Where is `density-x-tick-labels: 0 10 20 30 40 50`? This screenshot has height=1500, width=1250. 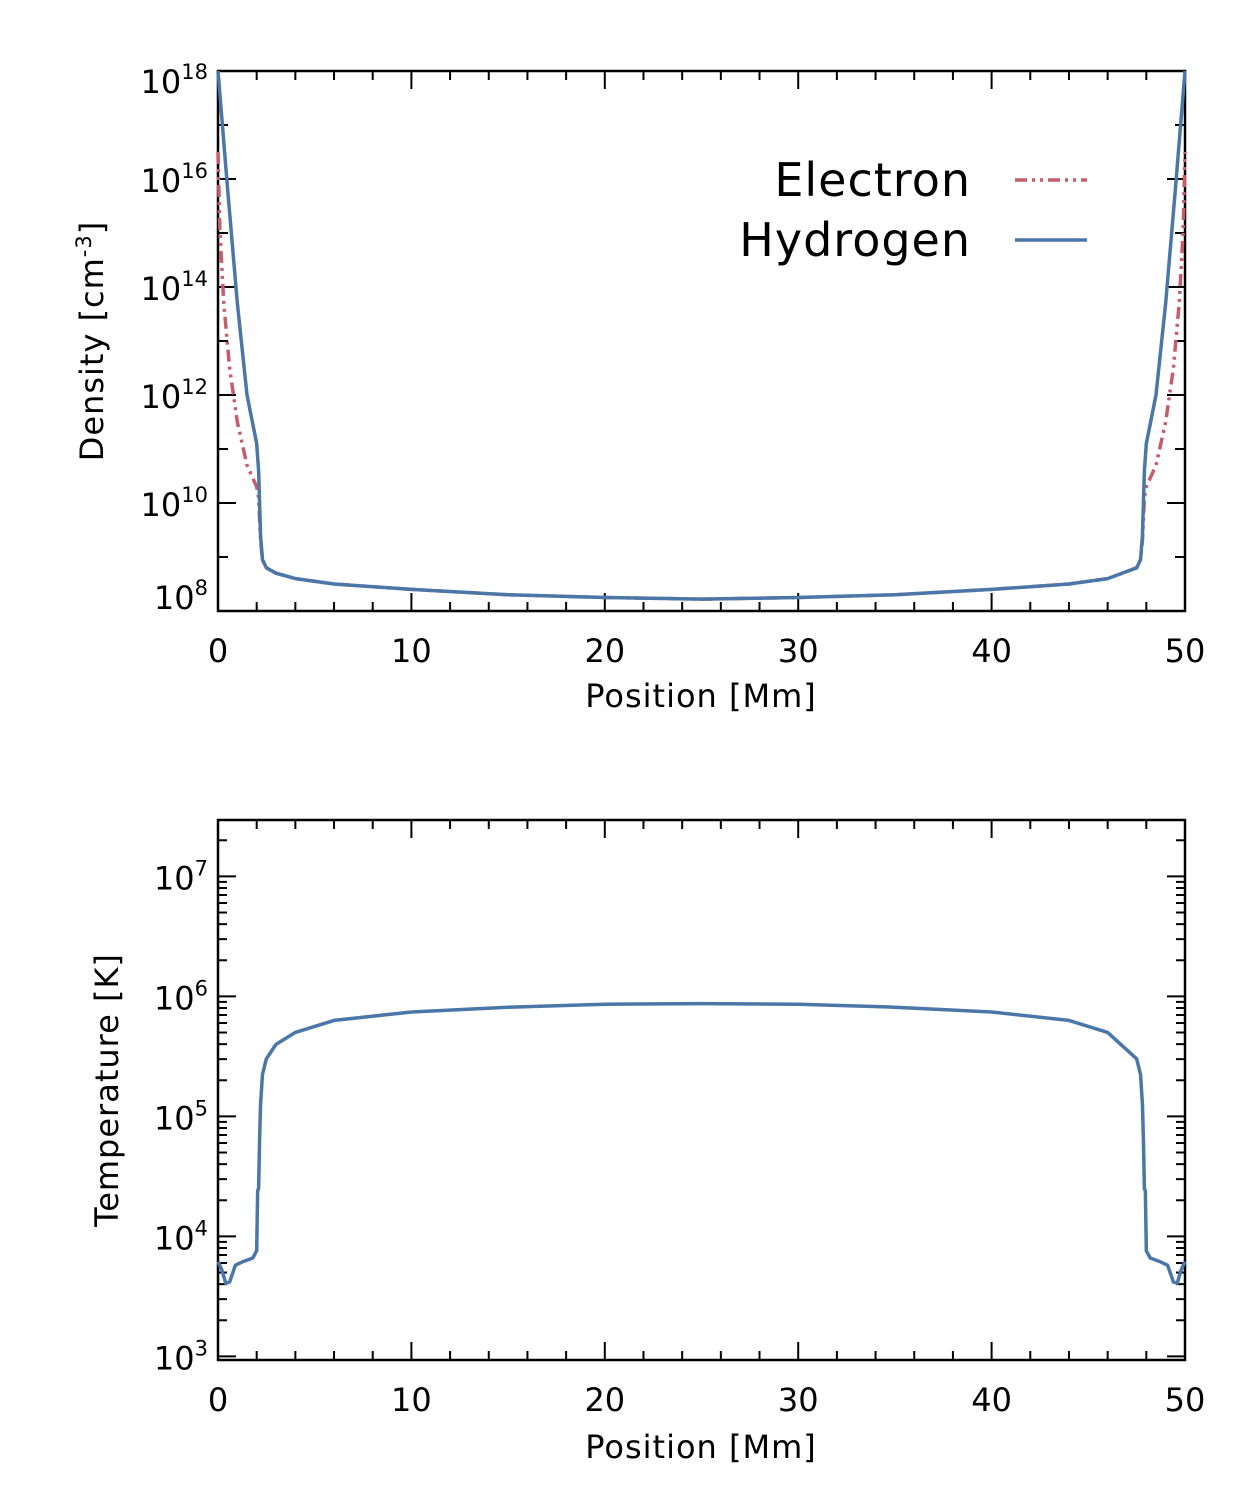
density-x-tick-labels: 0 10 20 30 40 50 is located at coordinates (707, 651).